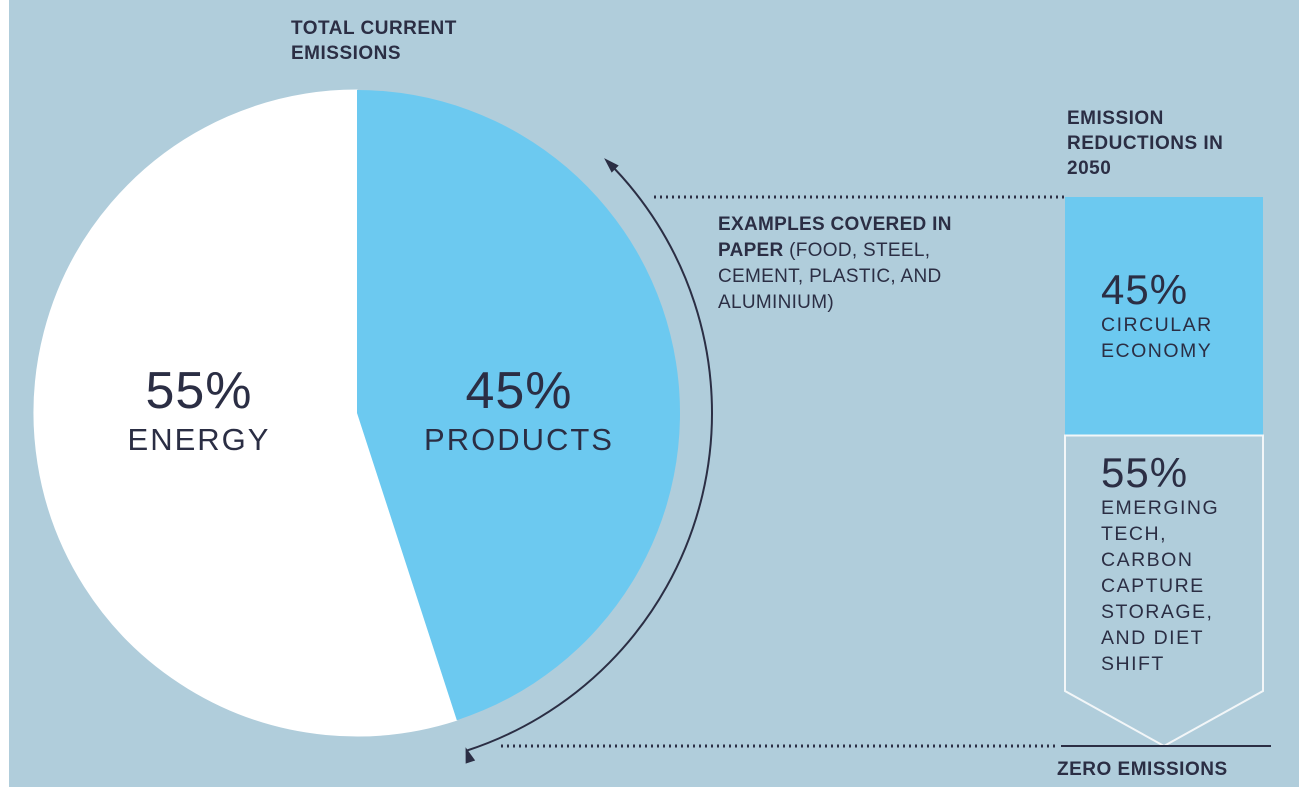  I want to click on reduction-label-circular: 45% CIRCULAR ECONOMY, so click(1176, 316).